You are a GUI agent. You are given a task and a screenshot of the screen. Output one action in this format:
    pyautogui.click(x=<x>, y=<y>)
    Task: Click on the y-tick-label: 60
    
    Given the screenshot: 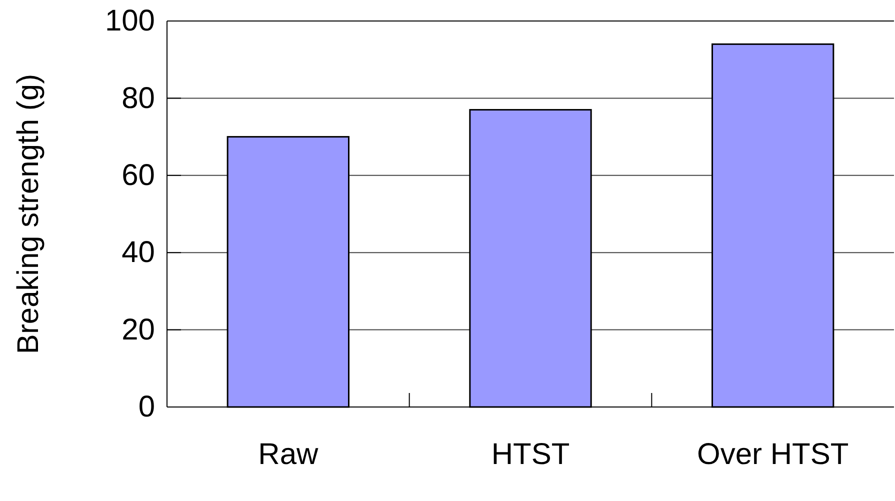 What is the action you would take?
    pyautogui.click(x=138, y=175)
    